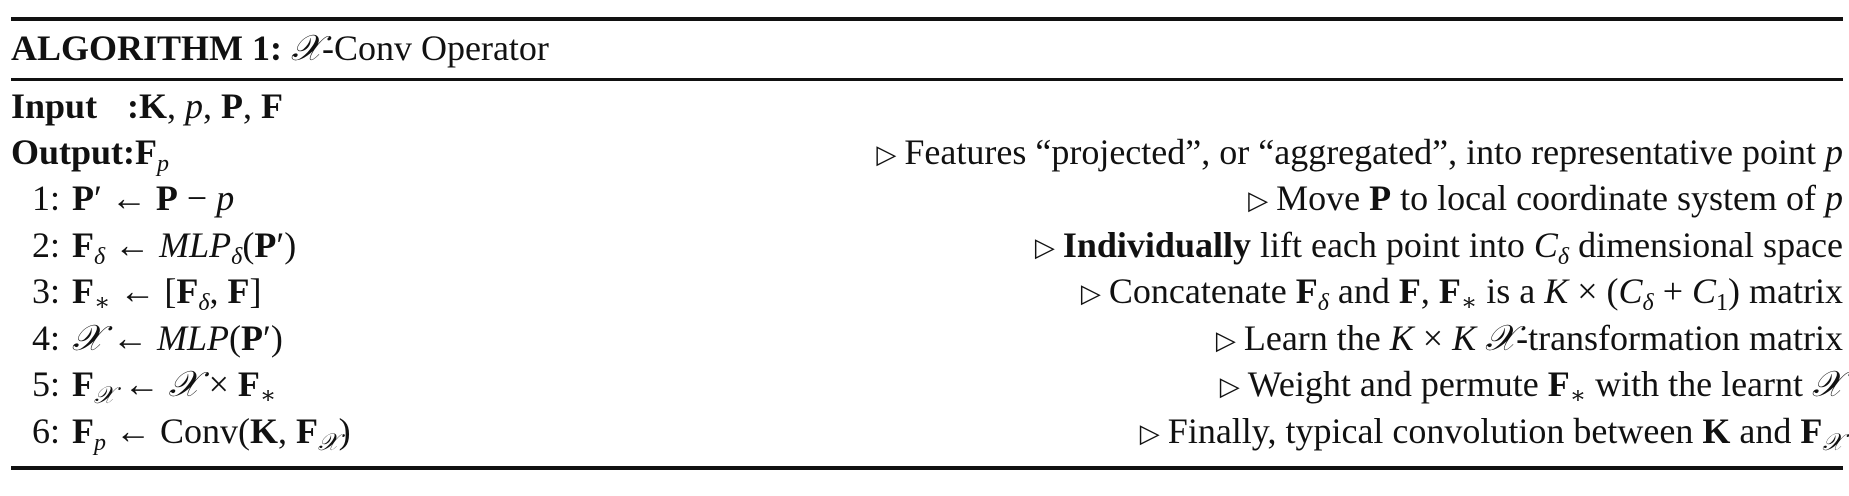  What do you see at coordinates (211, 106) in the screenshot?
I see `input-value: K, p, P, F` at bounding box center [211, 106].